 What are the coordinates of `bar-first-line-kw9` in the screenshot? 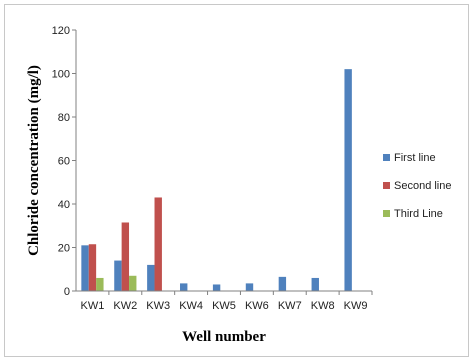 It's located at (348, 180).